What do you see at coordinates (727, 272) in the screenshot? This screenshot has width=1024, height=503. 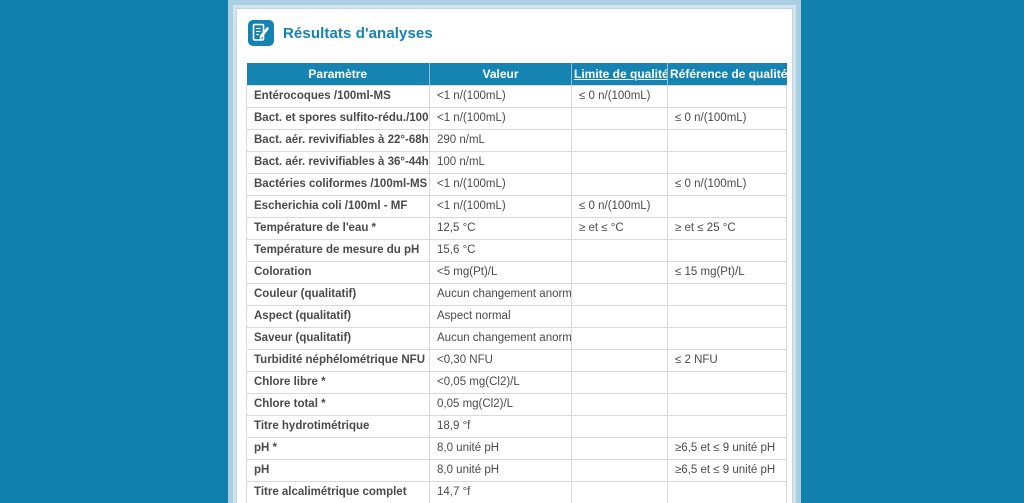 I see `cell-reference: ≤ 15 mg(Pt)/L` at bounding box center [727, 272].